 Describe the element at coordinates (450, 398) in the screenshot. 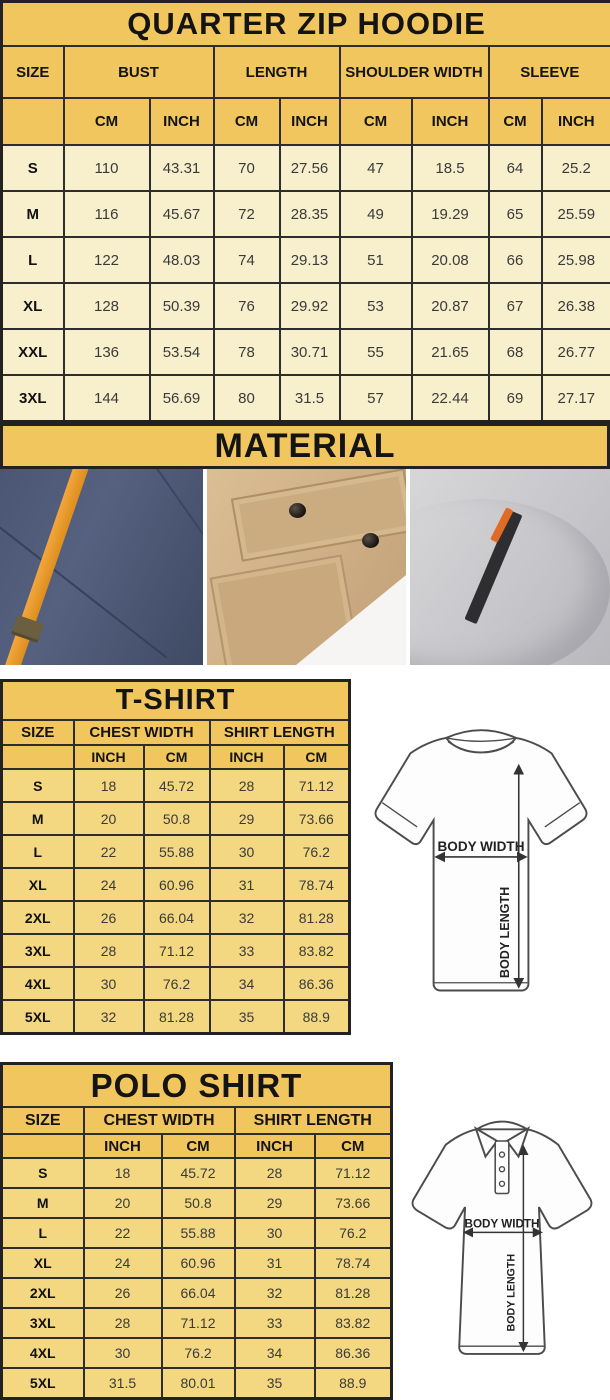

I see `value-cell: 22.44` at that location.